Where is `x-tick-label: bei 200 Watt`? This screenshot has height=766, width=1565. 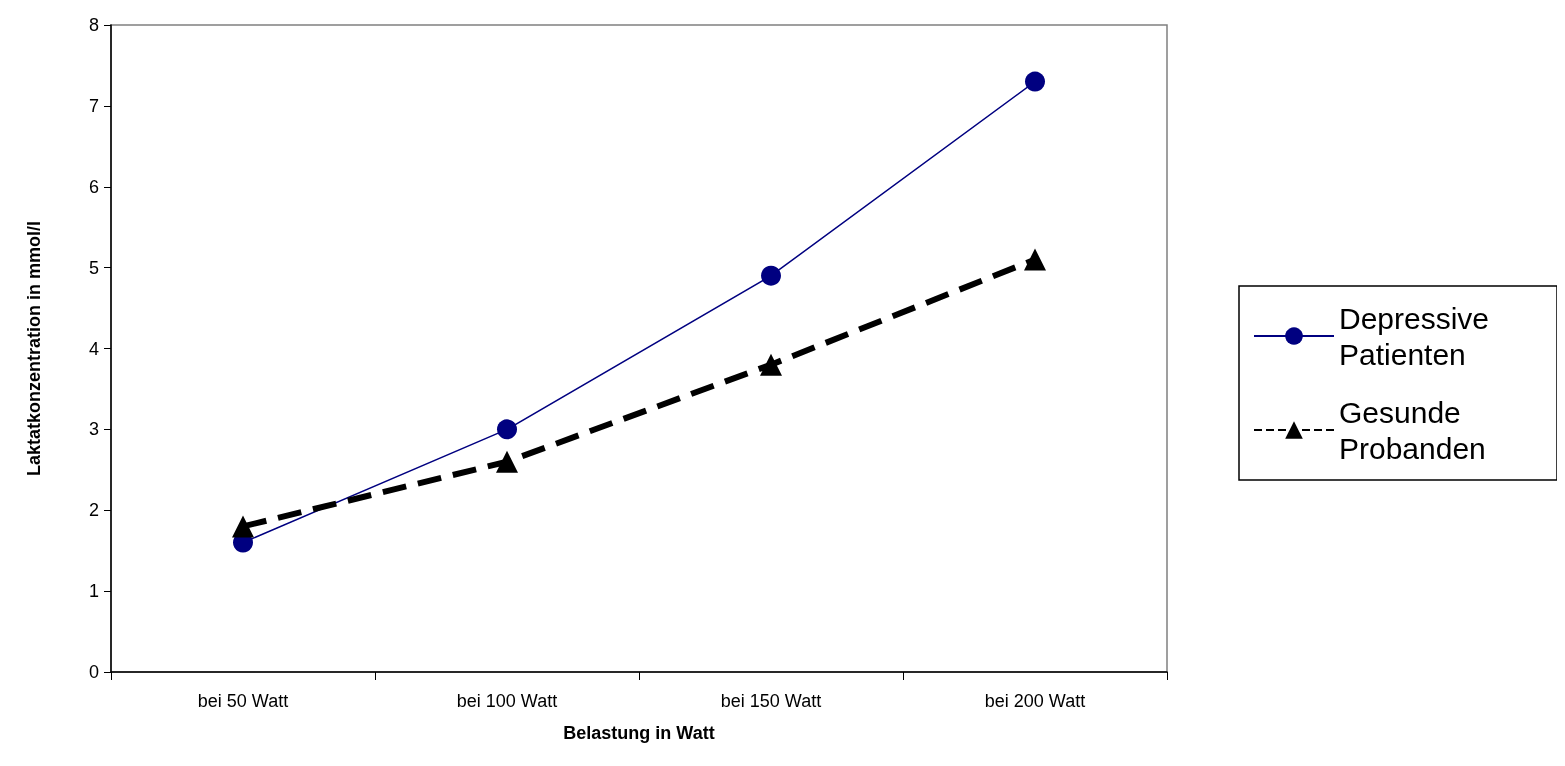 x-tick-label: bei 200 Watt is located at coordinates (1035, 701).